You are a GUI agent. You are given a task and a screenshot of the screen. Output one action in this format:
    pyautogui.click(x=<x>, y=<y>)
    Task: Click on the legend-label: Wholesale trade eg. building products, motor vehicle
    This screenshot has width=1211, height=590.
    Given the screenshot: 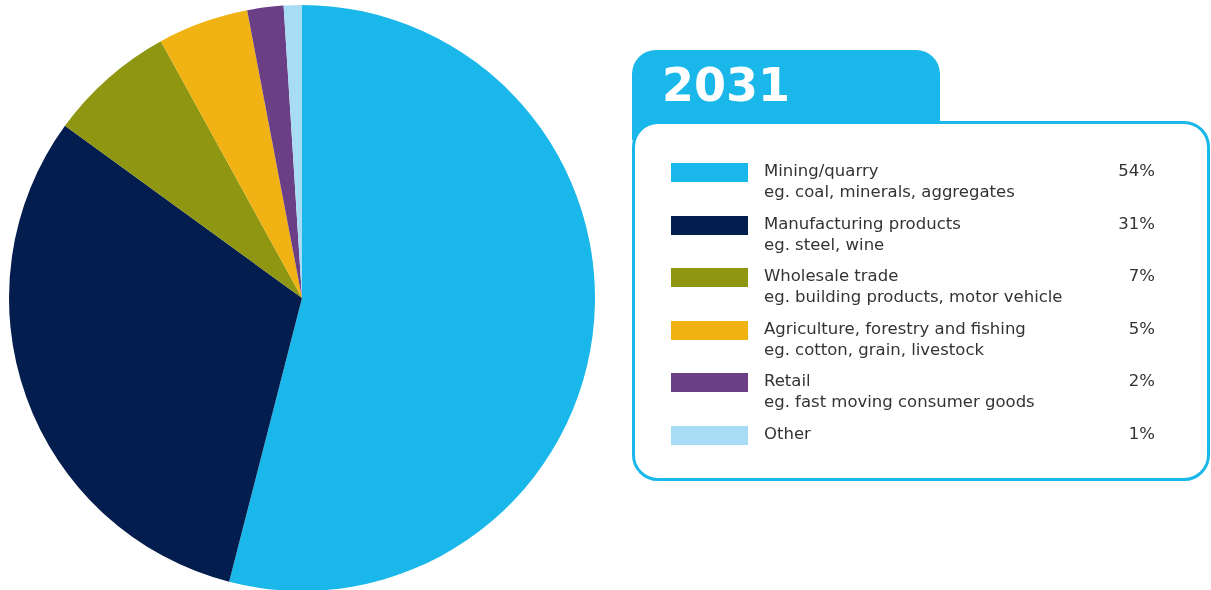 What is the action you would take?
    pyautogui.click(x=914, y=286)
    